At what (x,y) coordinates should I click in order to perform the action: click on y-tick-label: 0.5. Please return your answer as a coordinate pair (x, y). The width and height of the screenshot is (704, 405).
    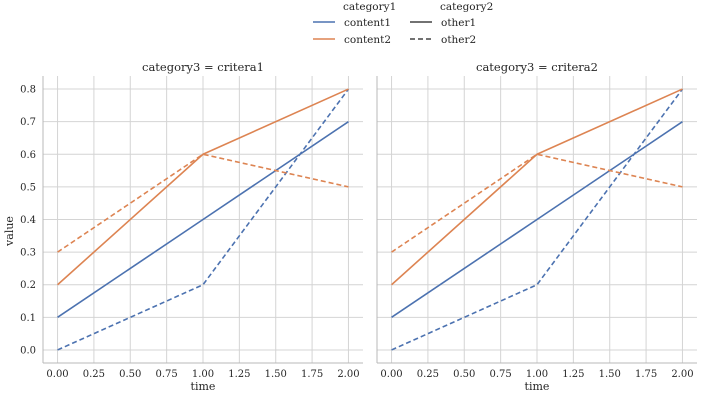
    Looking at the image, I should click on (28, 187).